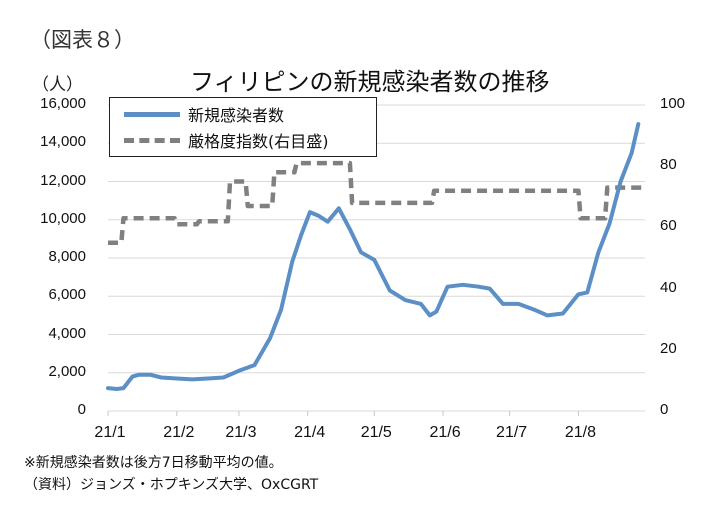  I want to click on left-y-tick-label: 0, so click(81, 409).